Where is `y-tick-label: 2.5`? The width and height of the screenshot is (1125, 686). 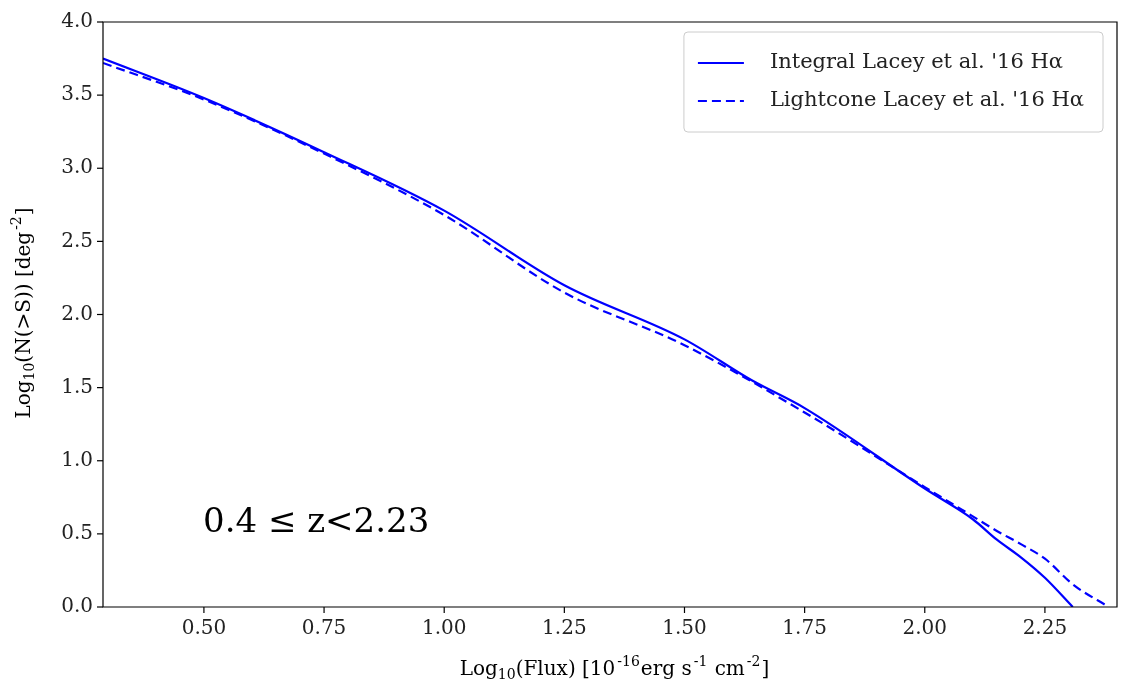 y-tick-label: 2.5 is located at coordinates (77, 239).